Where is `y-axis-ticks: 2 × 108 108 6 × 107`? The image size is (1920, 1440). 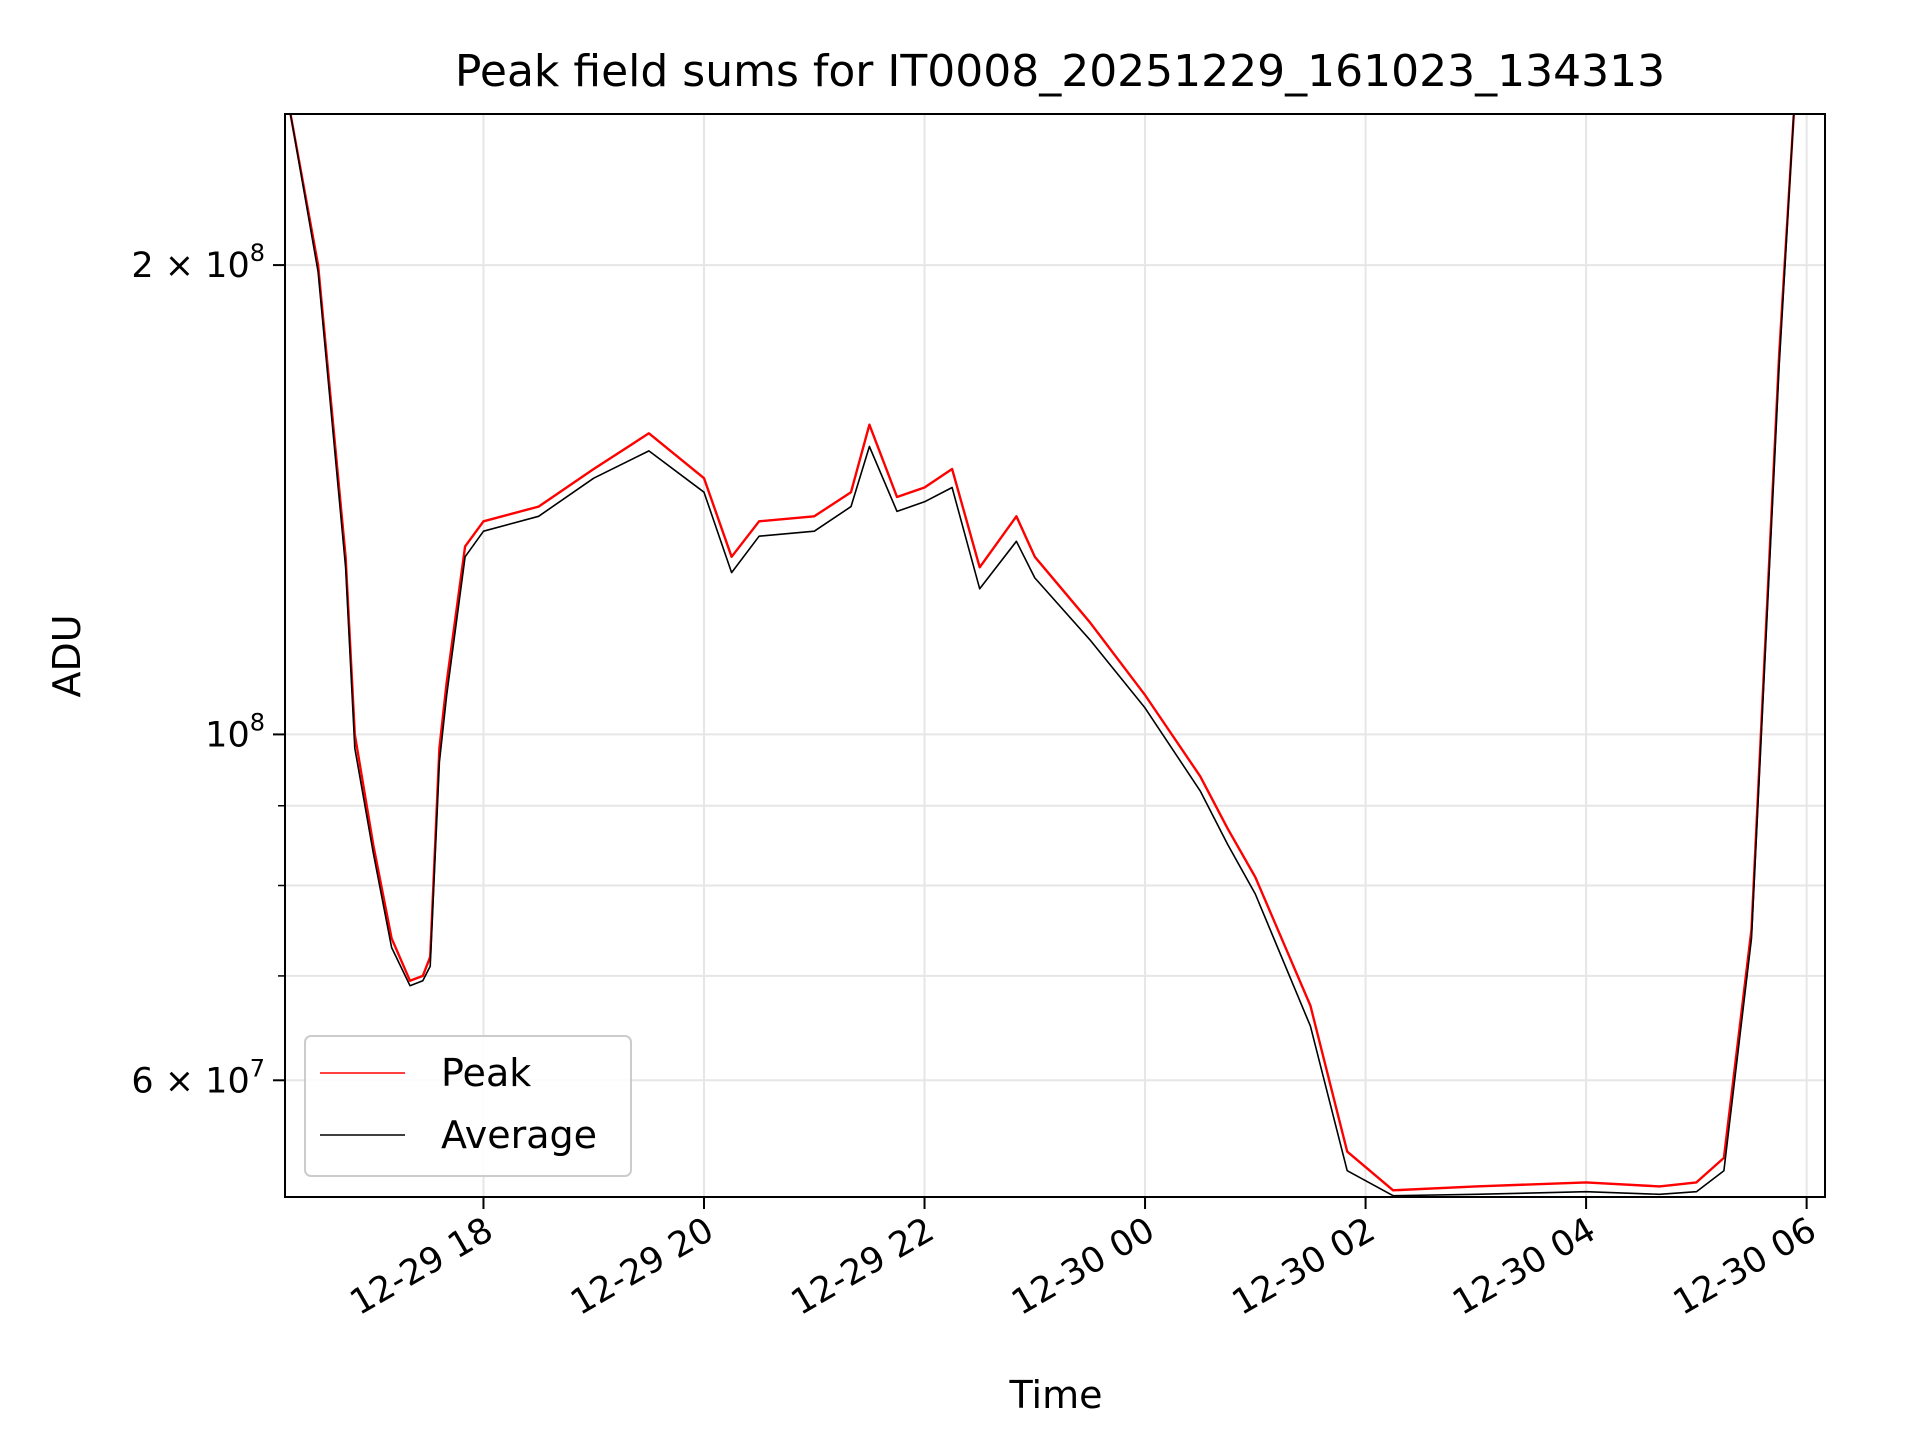 y-axis-ticks: 2 × 108 108 6 × 107 is located at coordinates (208, 670).